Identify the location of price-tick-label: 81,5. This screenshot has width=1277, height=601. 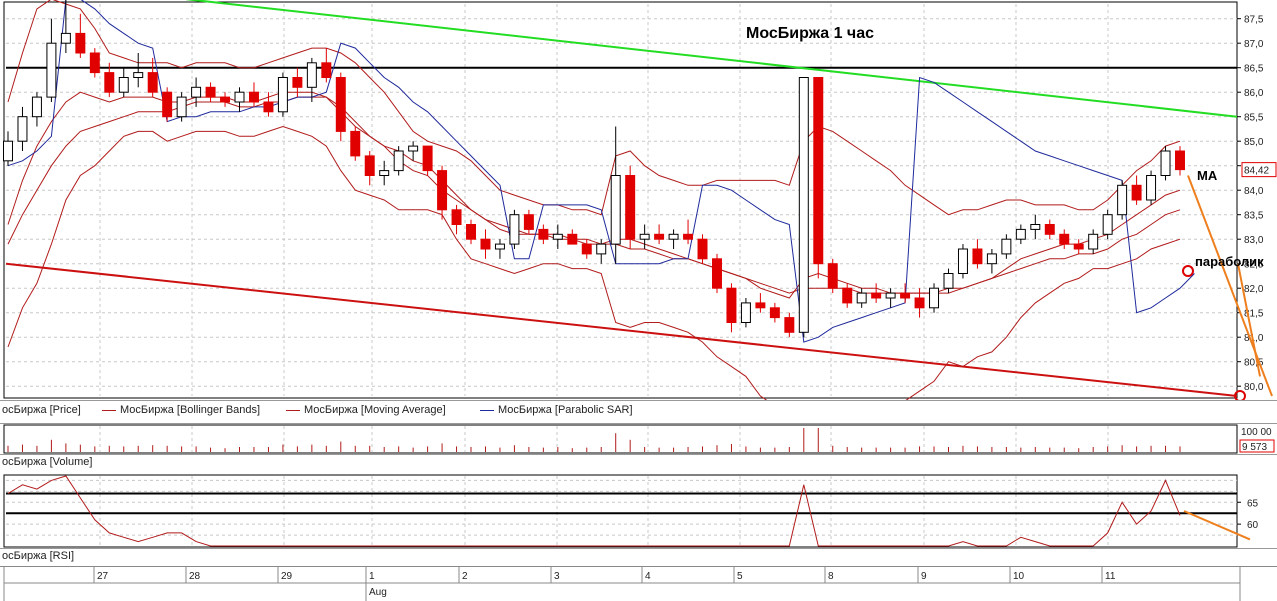
(1254, 314).